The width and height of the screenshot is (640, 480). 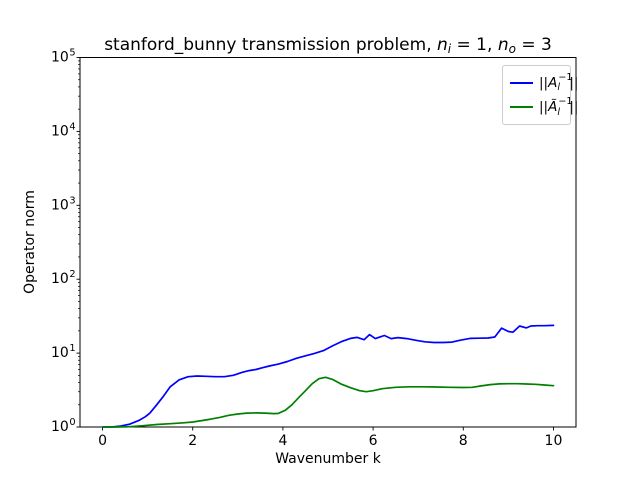 I want to click on y-tick-label: 10¹, so click(x=63, y=352).